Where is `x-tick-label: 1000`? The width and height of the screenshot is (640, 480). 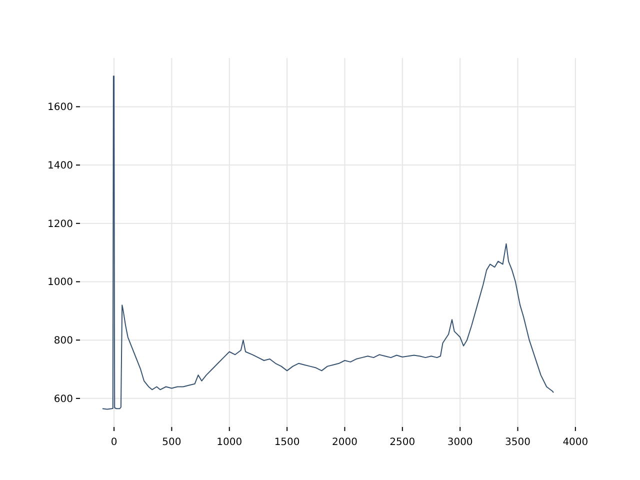
x-tick-label: 1000 is located at coordinates (229, 442).